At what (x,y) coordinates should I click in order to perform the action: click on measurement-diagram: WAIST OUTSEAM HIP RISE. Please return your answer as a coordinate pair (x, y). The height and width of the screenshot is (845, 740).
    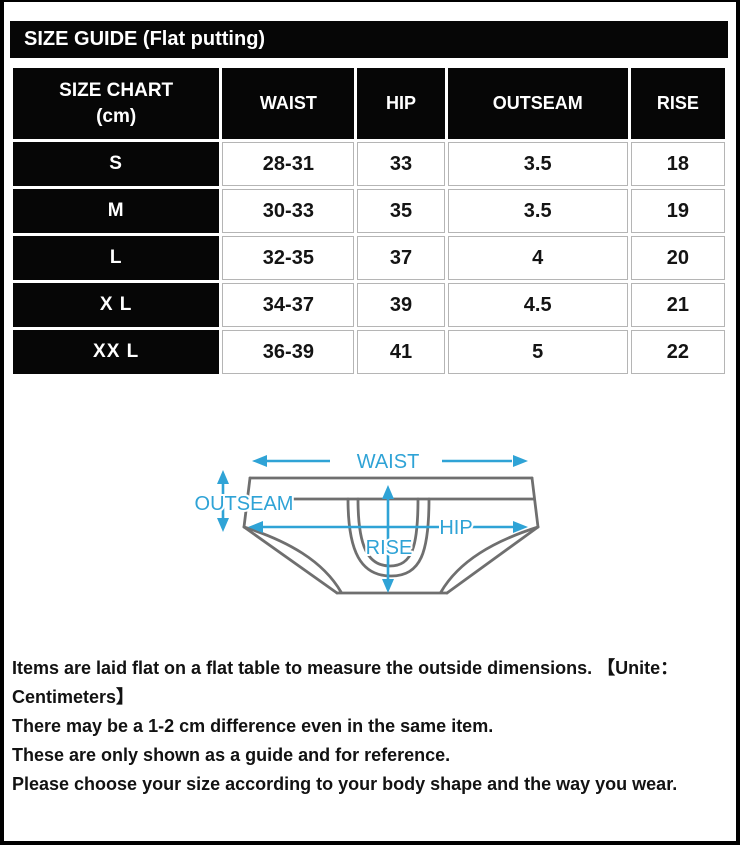
    Looking at the image, I should click on (366, 522).